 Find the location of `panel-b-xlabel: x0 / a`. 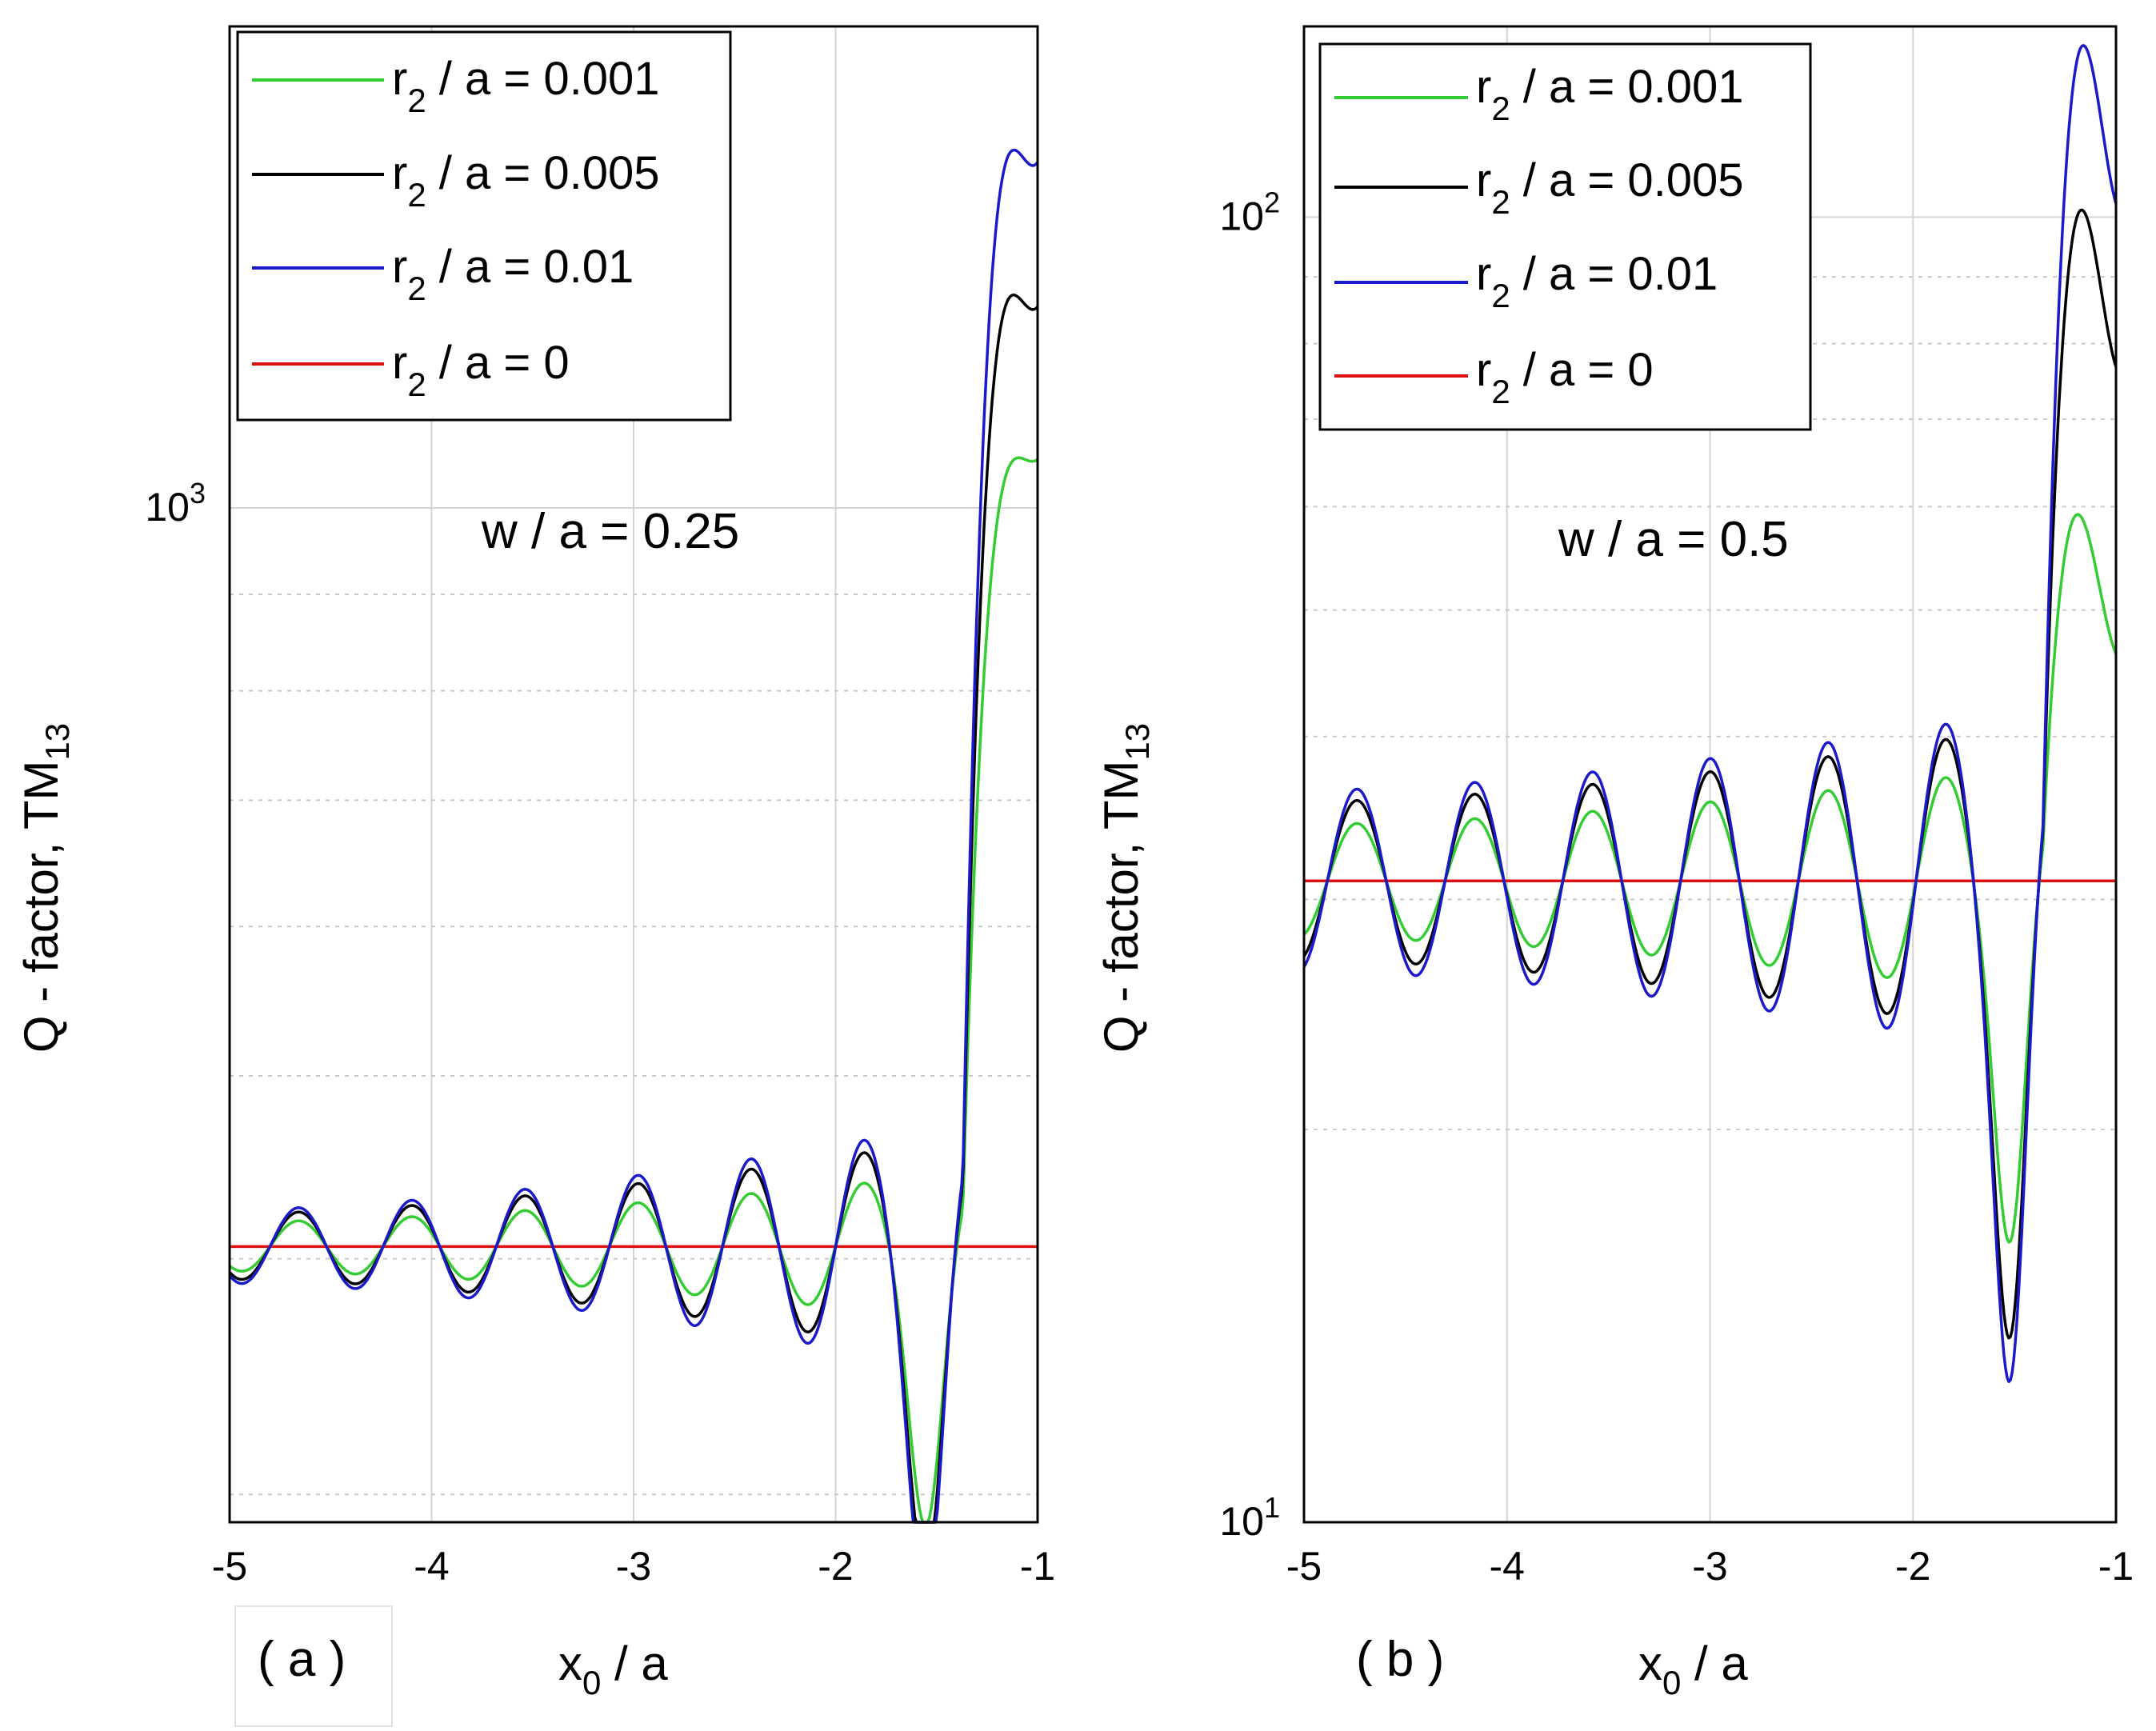

panel-b-xlabel: x0 / a is located at coordinates (1693, 1669).